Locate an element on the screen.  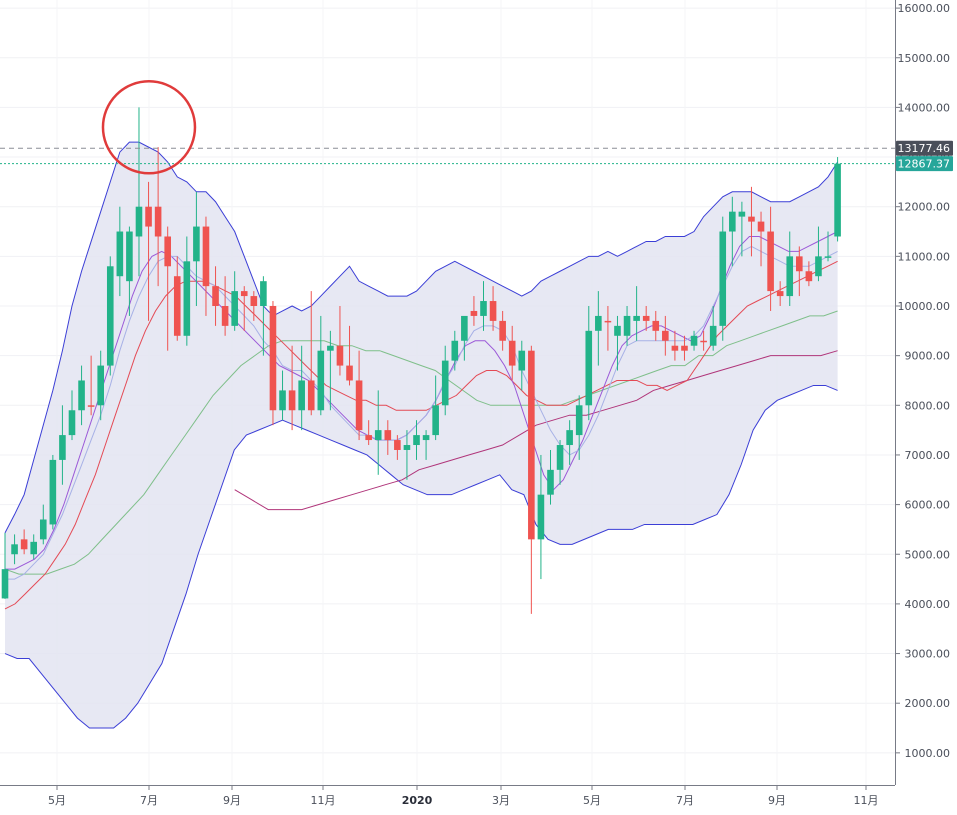
last-price-badge-text: 12867.37 is located at coordinates (924, 164).